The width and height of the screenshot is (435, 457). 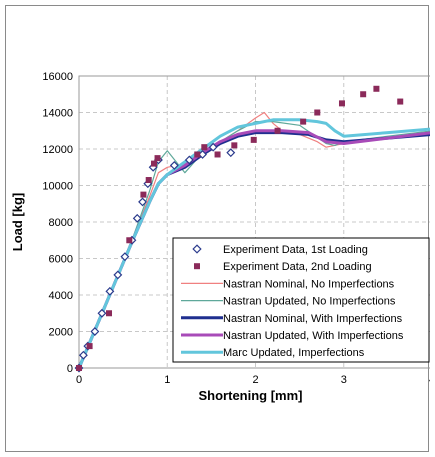 What do you see at coordinates (70, 369) in the screenshot?
I see `y-tick-label: 0` at bounding box center [70, 369].